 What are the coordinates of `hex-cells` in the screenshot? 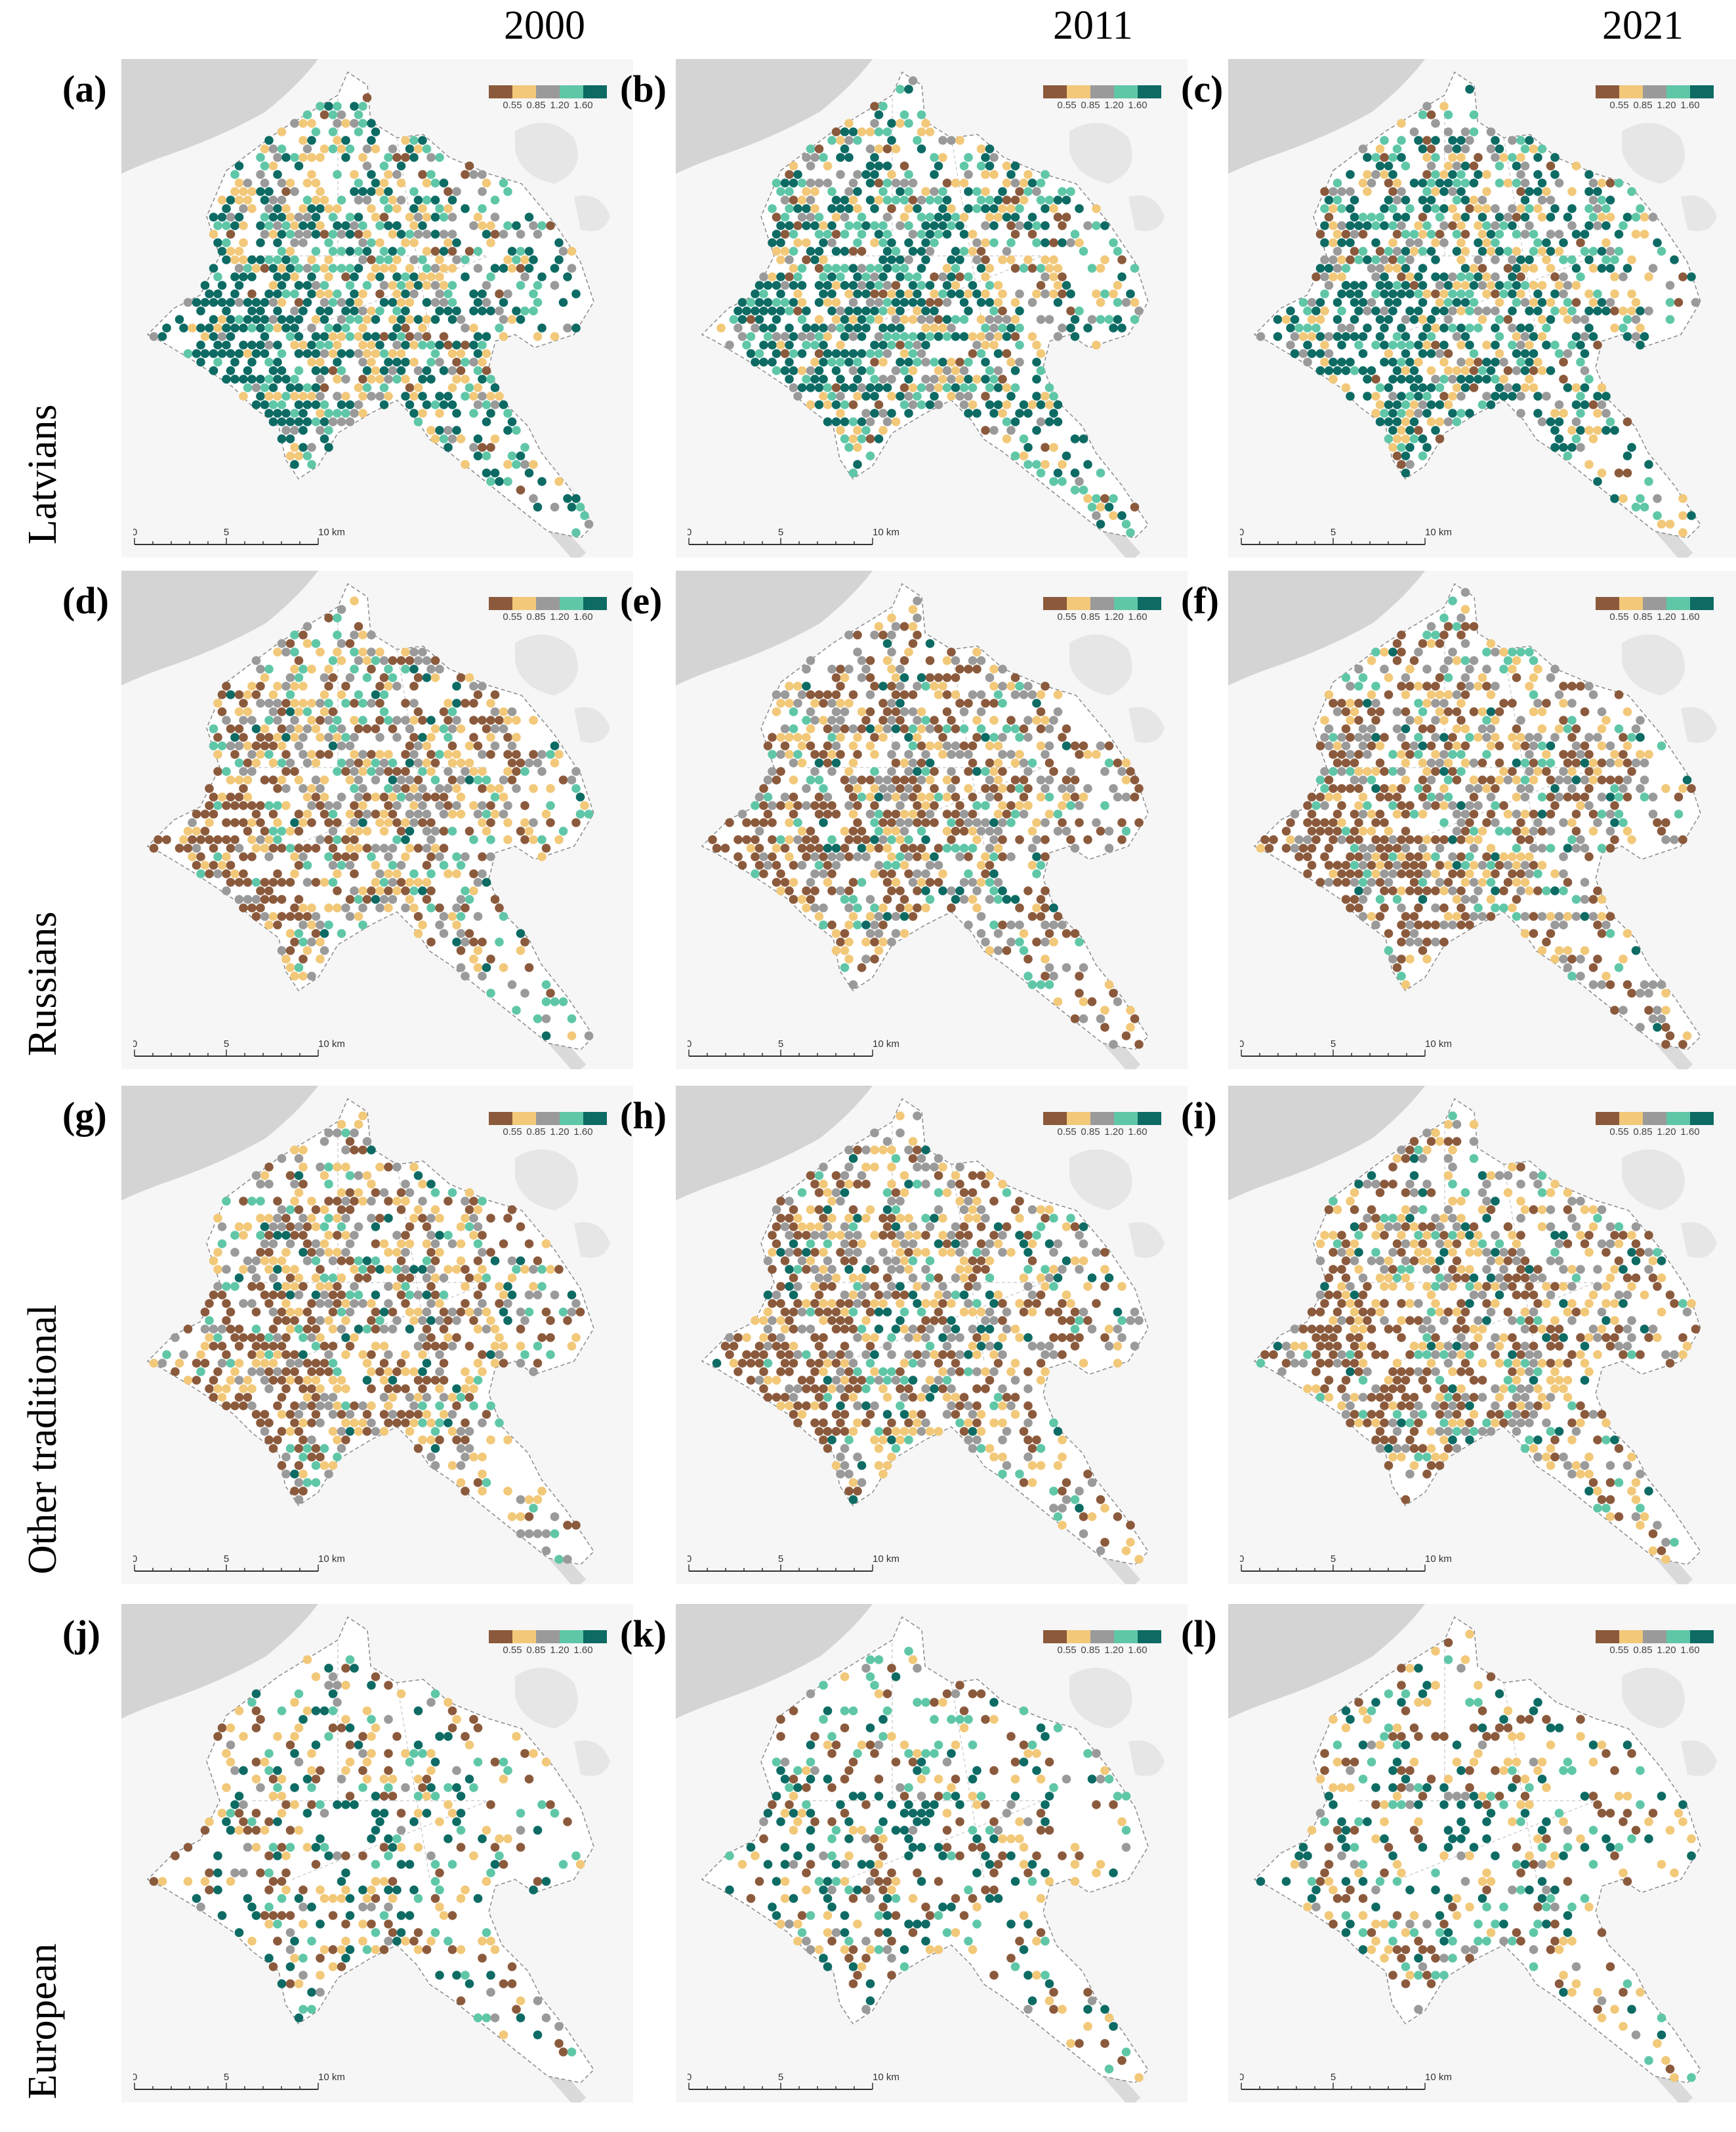 It's located at (1478, 311).